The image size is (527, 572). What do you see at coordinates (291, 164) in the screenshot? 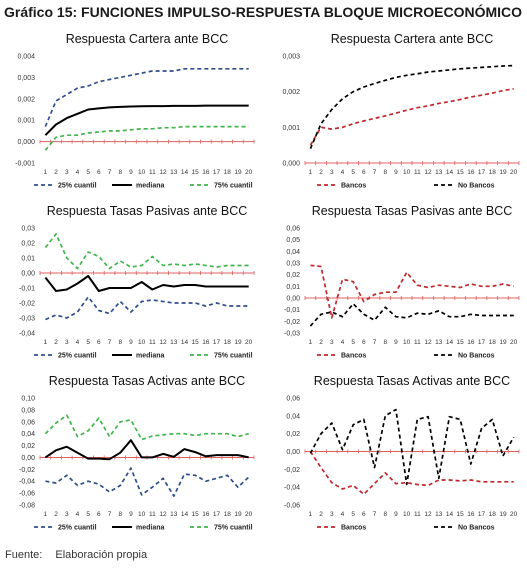
I see `y-tick-label: 0,000` at bounding box center [291, 164].